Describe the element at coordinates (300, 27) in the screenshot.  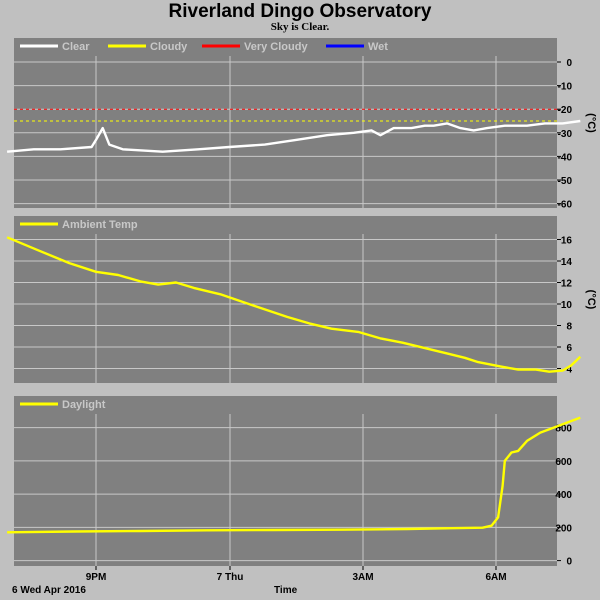
I see `sky-status: Sky is Clear.` at that location.